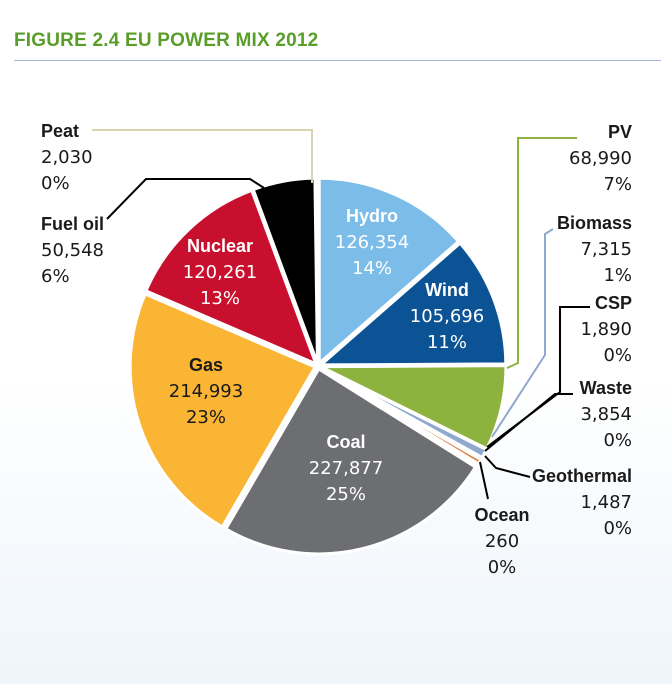 The height and width of the screenshot is (684, 672). What do you see at coordinates (606, 388) in the screenshot?
I see `slice-label-waste-name: Waste` at bounding box center [606, 388].